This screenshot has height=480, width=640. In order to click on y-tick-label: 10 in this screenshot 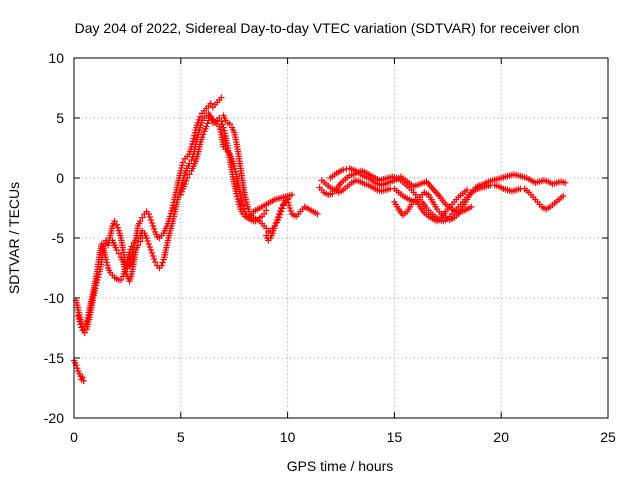, I will do `click(56, 58)`.